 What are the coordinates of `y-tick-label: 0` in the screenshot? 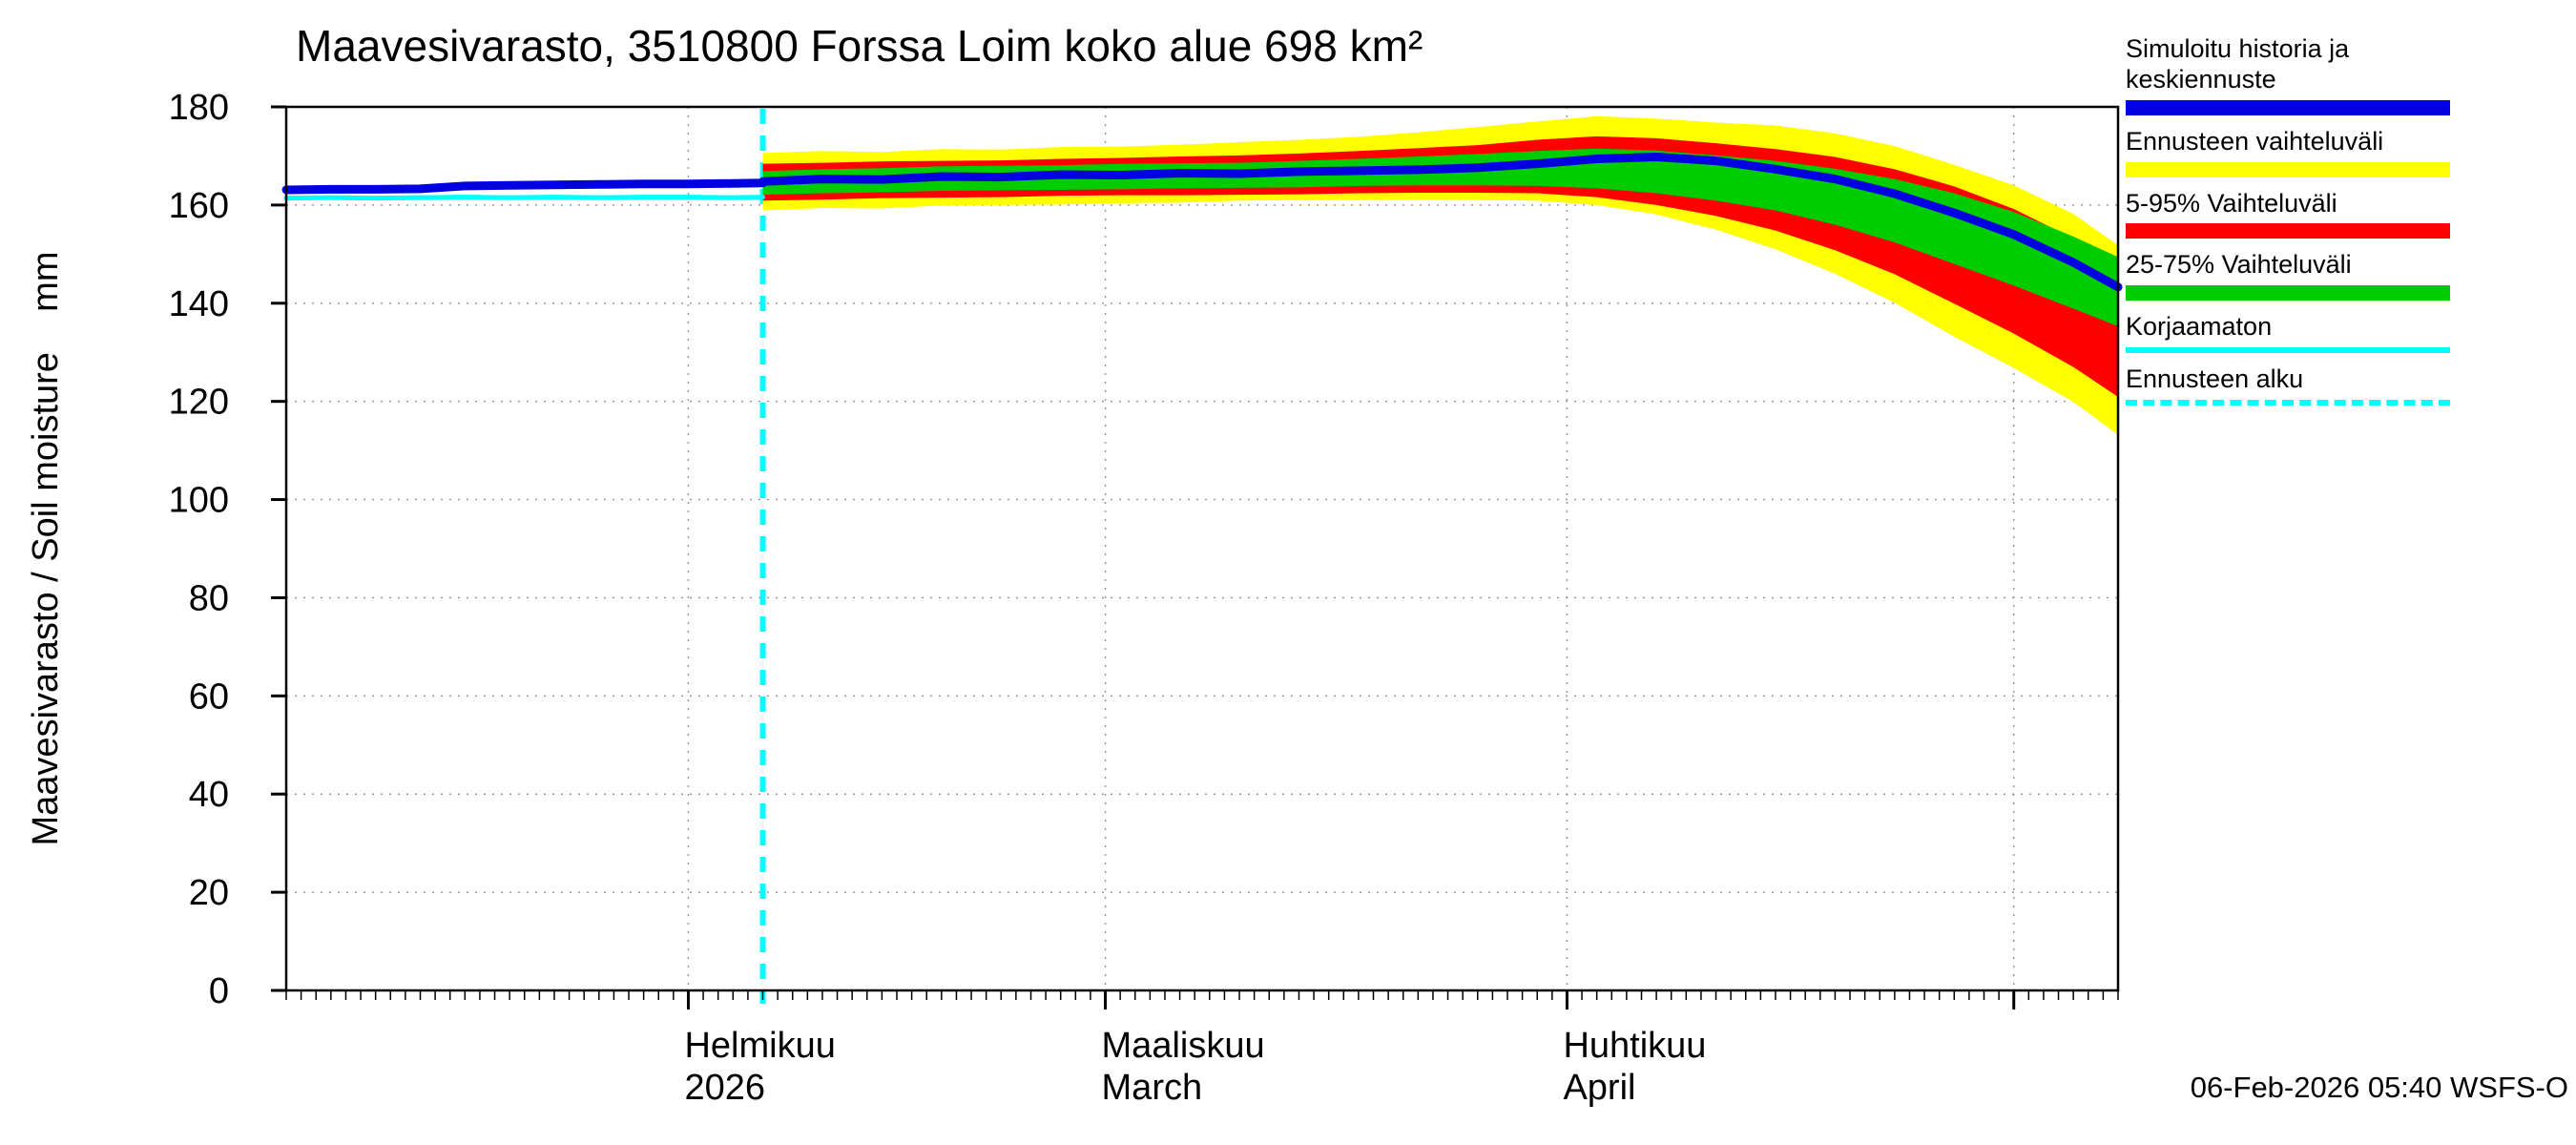 It's located at (219, 991).